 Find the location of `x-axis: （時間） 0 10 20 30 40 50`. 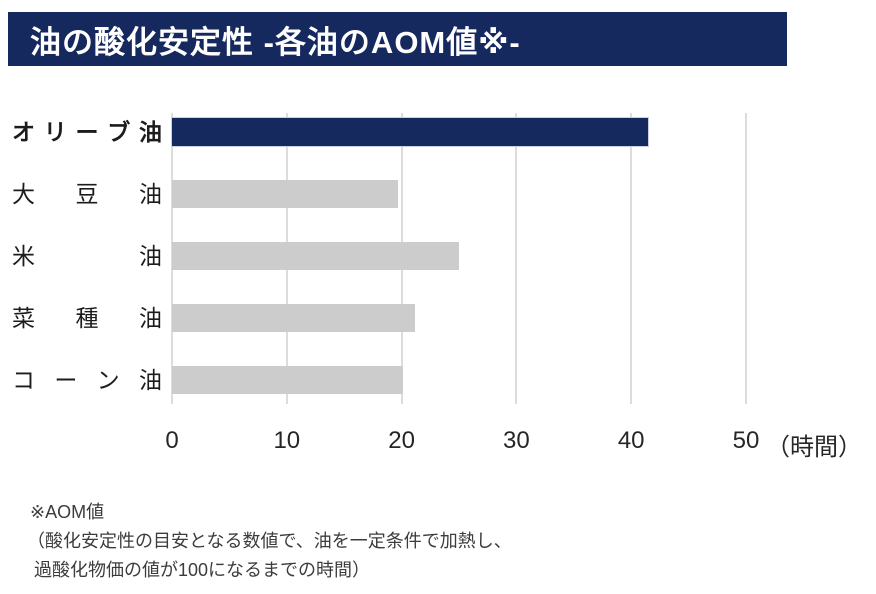

x-axis: （時間） 0 10 20 30 40 50 is located at coordinates (513, 444).